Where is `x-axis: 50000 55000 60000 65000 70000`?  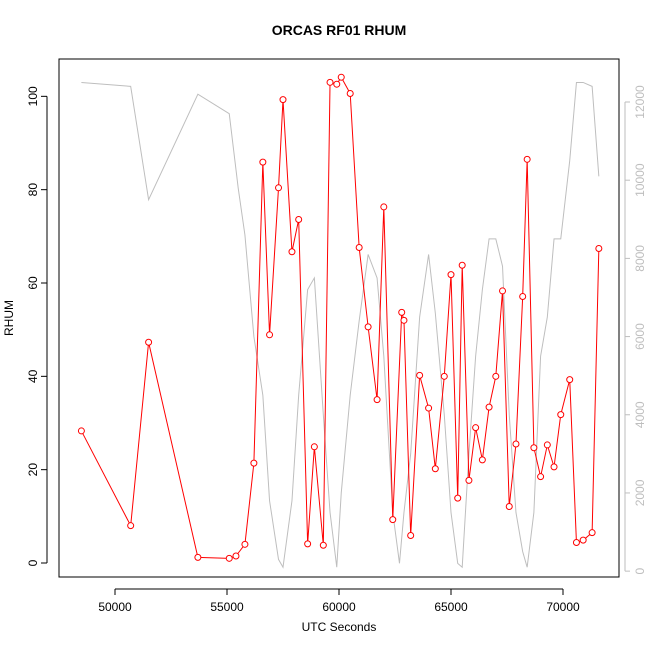 x-axis: 50000 55000 60000 65000 70000 is located at coordinates (339, 601).